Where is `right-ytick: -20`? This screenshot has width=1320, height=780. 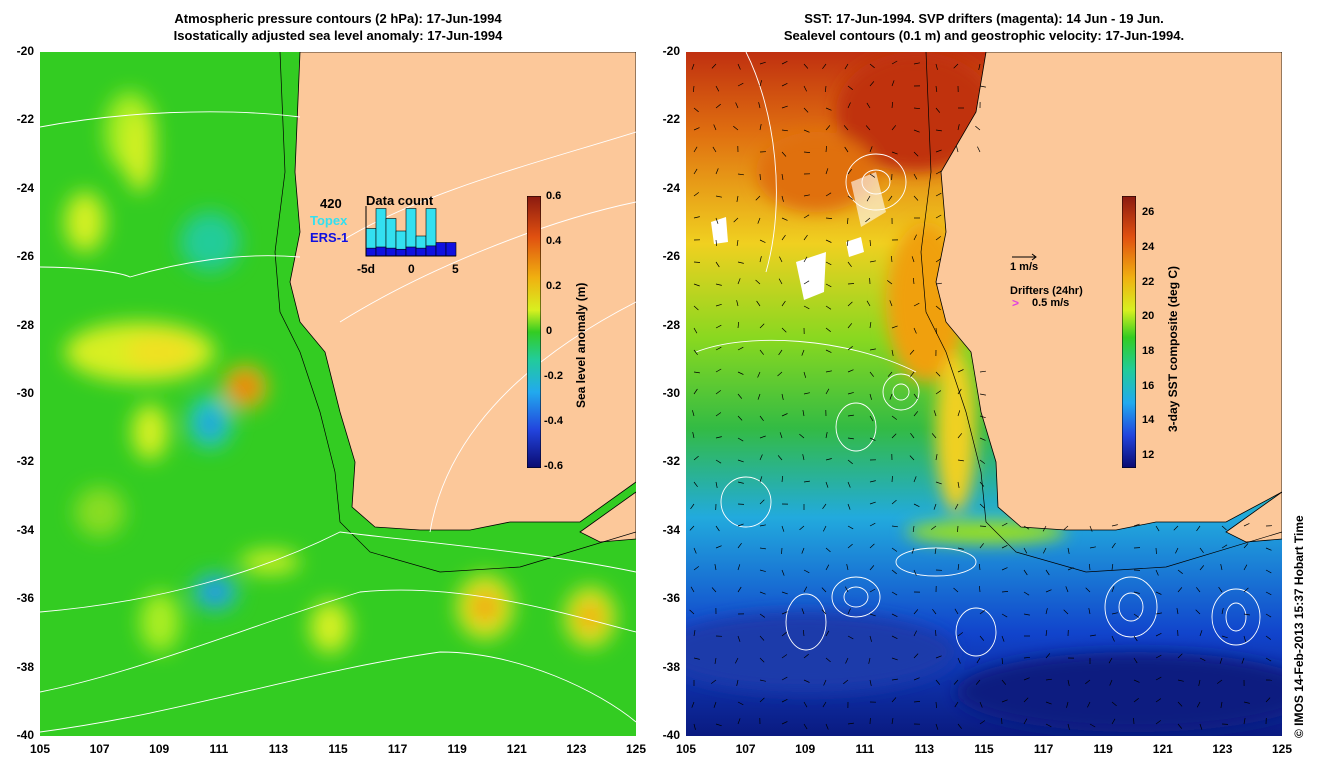
right-ytick: -20 is located at coordinates (671, 51).